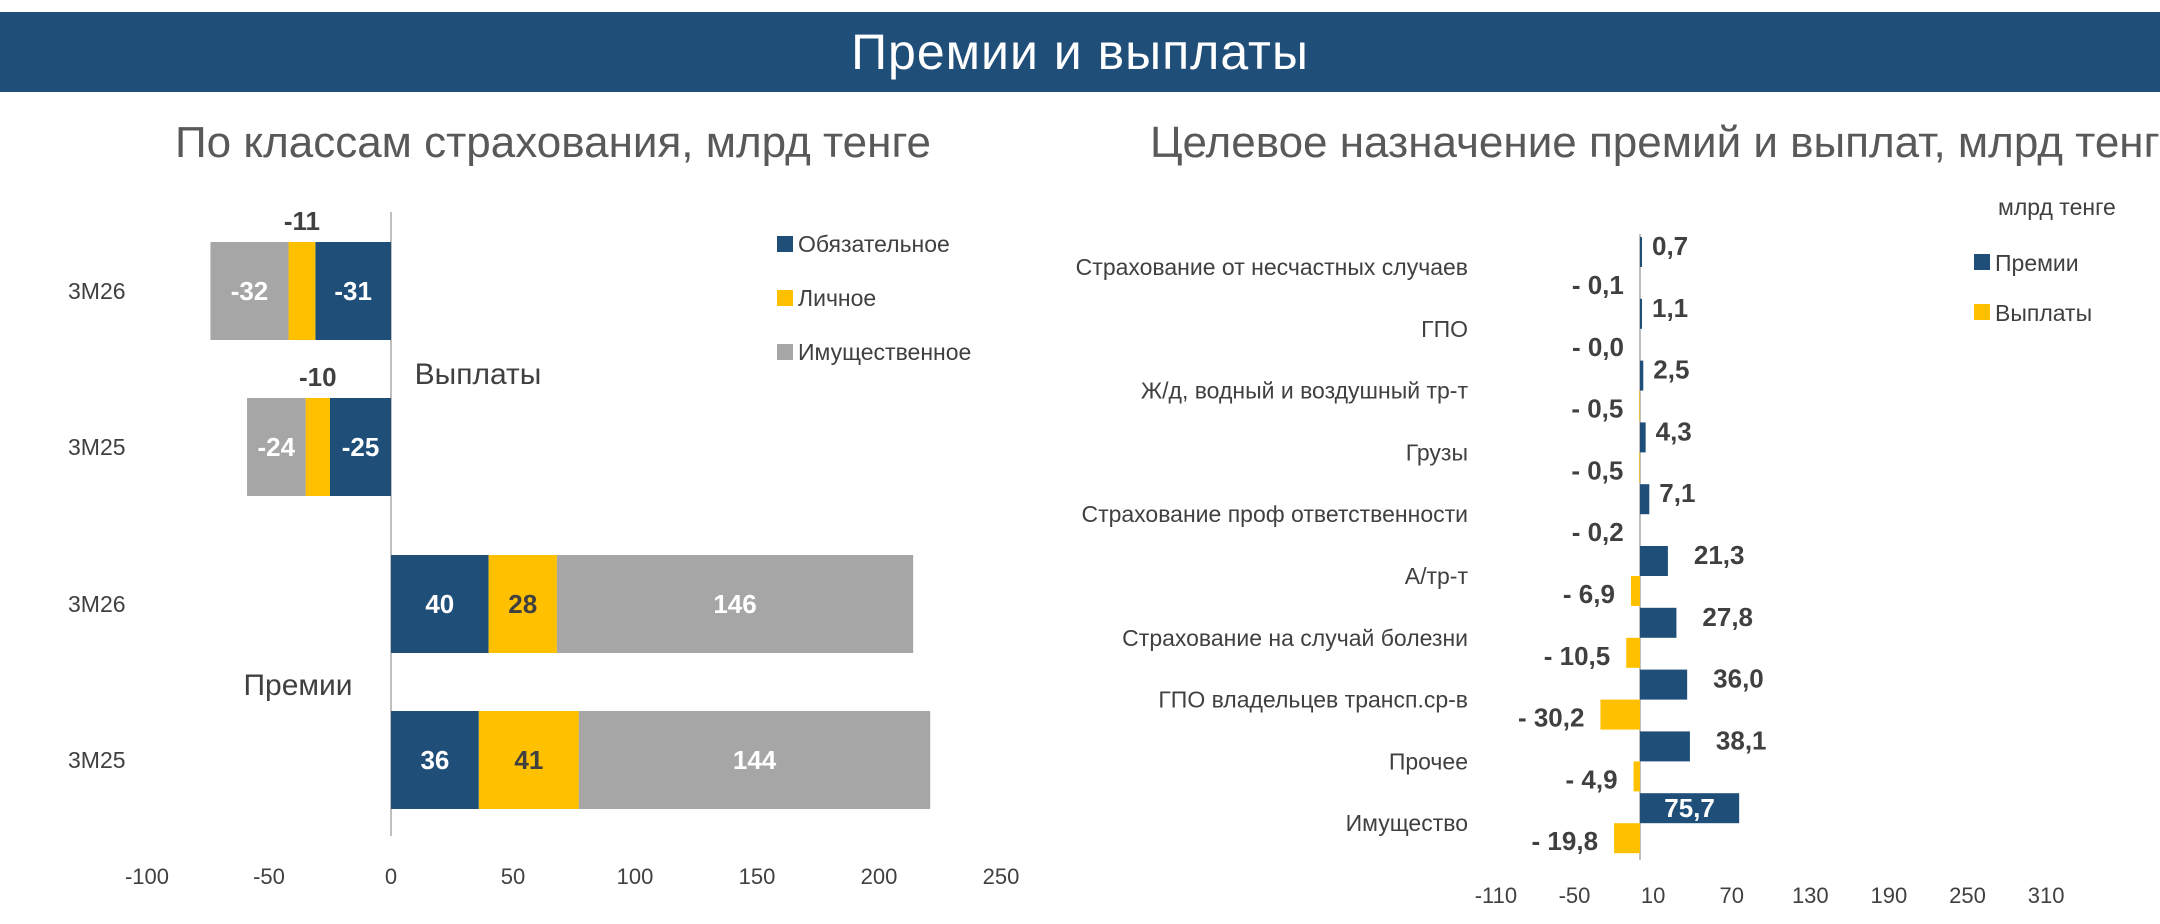  I want to click on x-tick-label: 310, so click(2046, 895).